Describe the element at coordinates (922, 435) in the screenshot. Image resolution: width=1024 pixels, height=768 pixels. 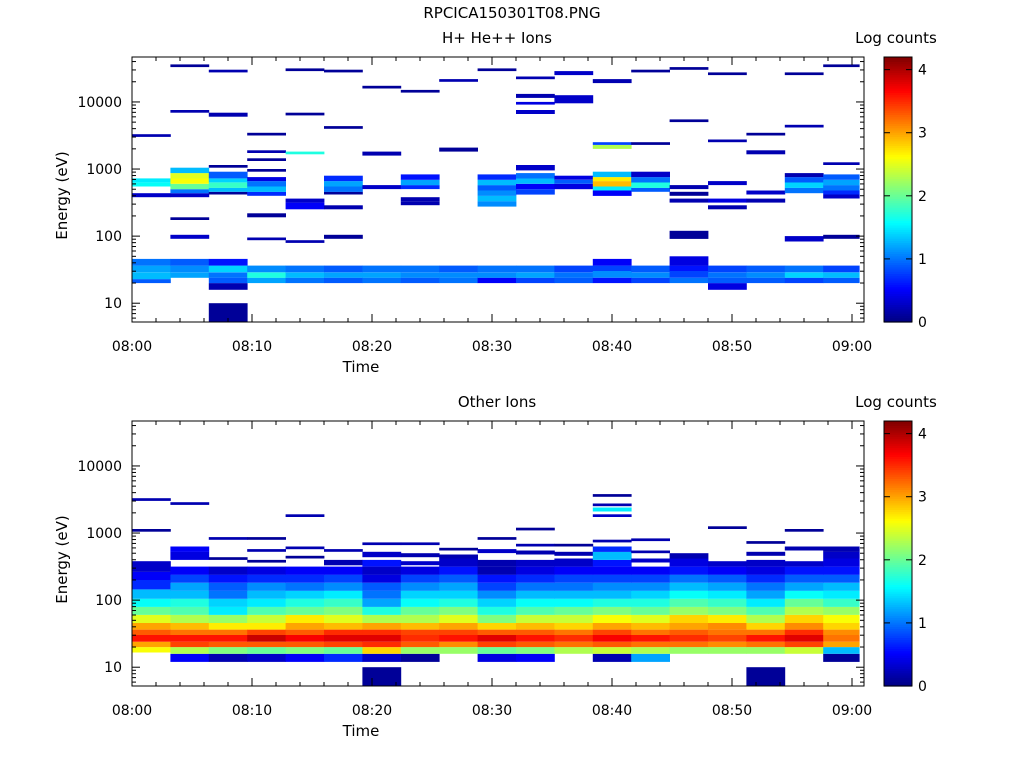
I see `colorbar-tick-label: 4` at that location.